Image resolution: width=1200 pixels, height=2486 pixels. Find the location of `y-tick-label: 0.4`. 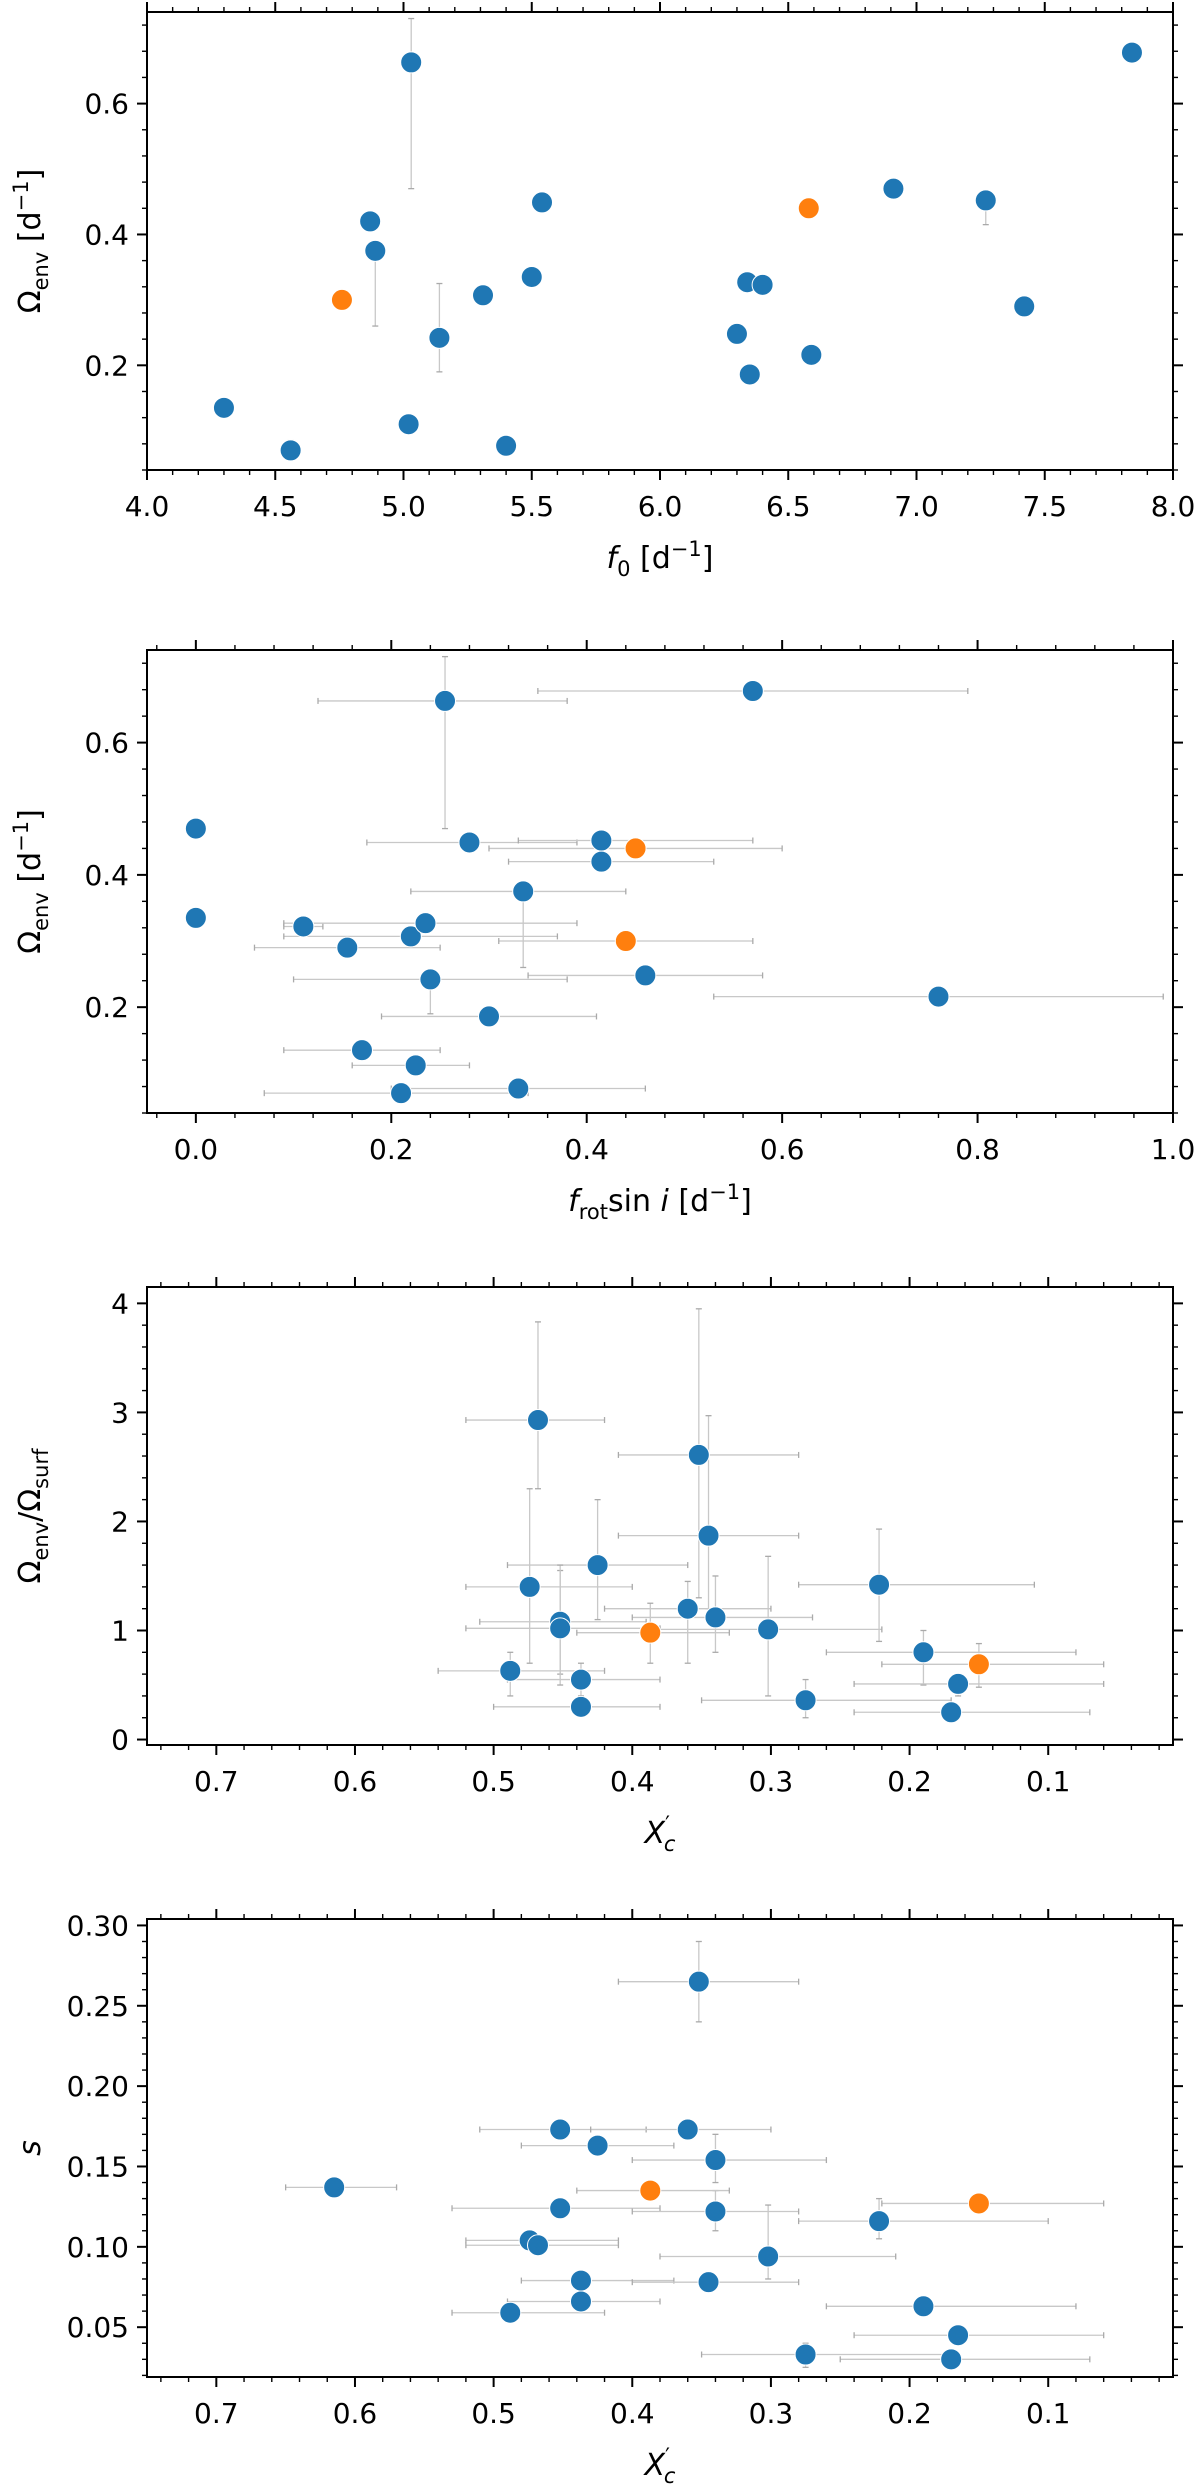

y-tick-label: 0.4 is located at coordinates (106, 234).